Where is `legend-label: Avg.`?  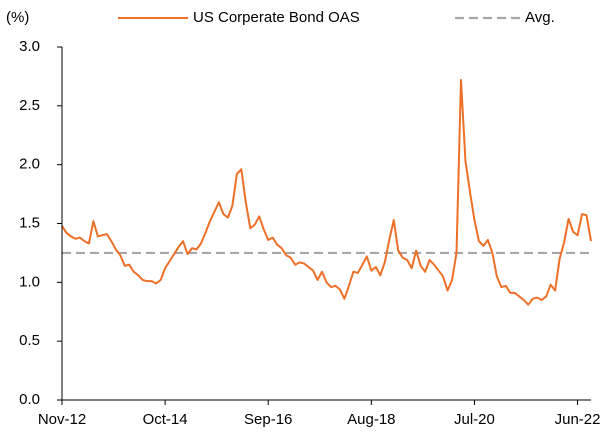
legend-label: Avg. is located at coordinates (540, 17).